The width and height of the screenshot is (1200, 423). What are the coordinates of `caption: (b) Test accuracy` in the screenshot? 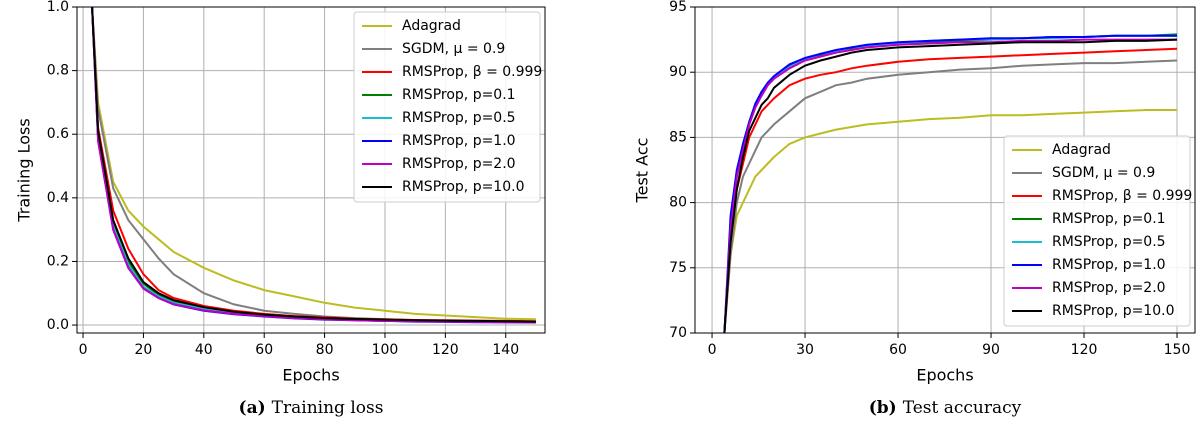 It's located at (945, 408).